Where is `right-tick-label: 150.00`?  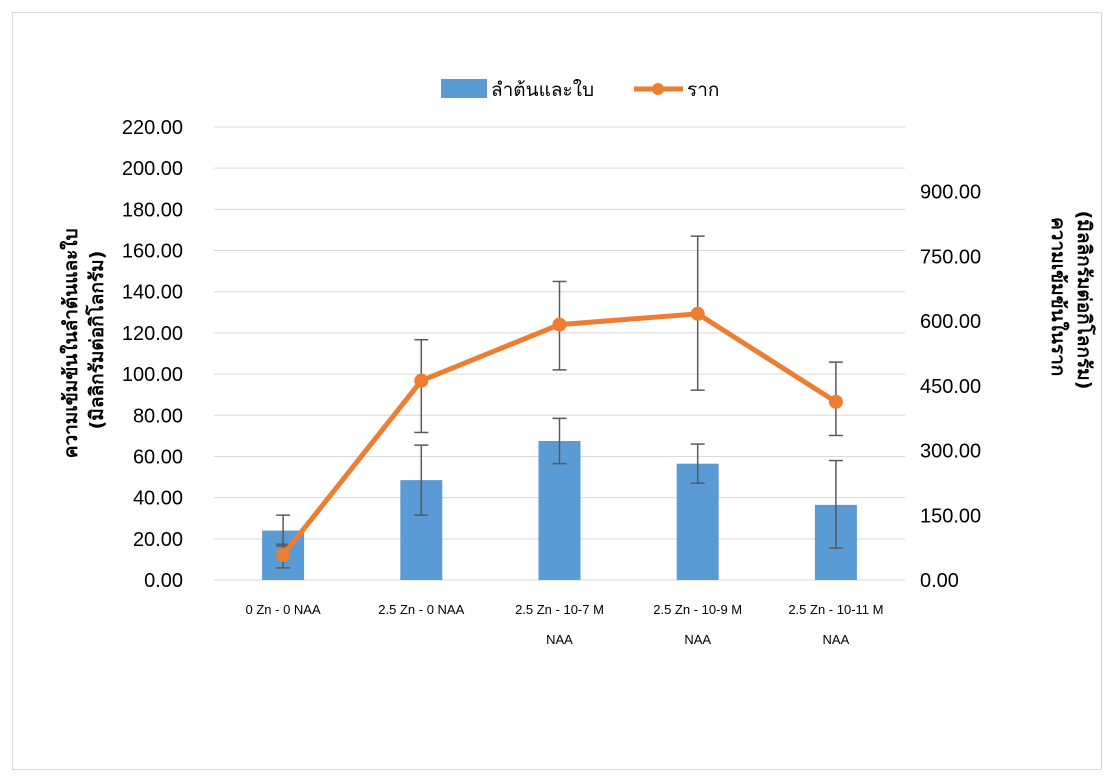
right-tick-label: 150.00 is located at coordinates (950, 516).